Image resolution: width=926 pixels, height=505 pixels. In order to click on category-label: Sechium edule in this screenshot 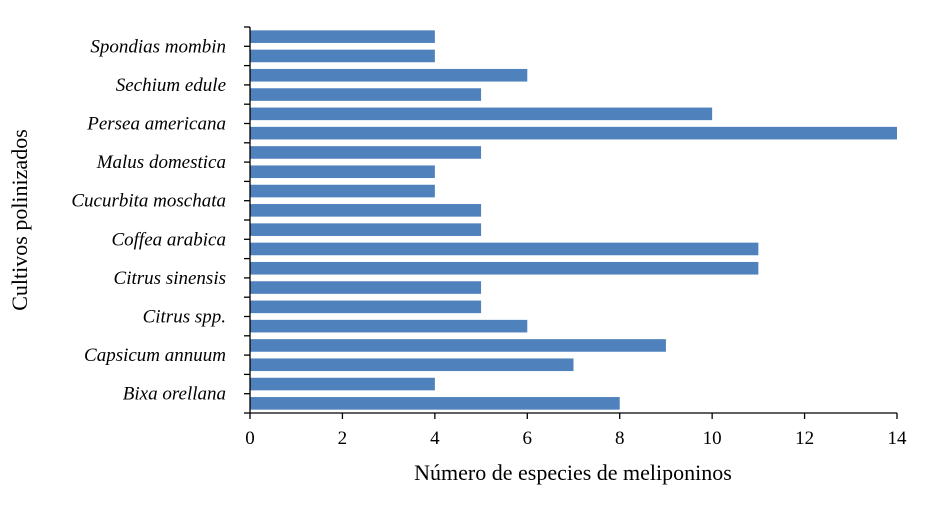, I will do `click(171, 85)`.